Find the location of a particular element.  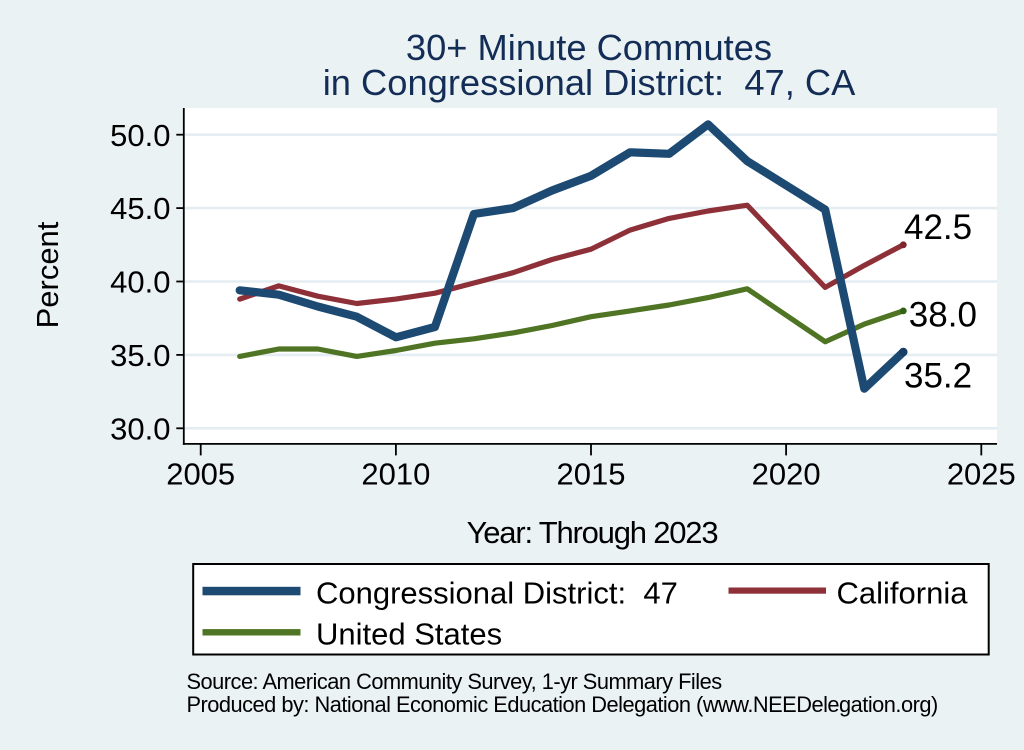

svg-text: 50.0 is located at coordinates (140, 135).